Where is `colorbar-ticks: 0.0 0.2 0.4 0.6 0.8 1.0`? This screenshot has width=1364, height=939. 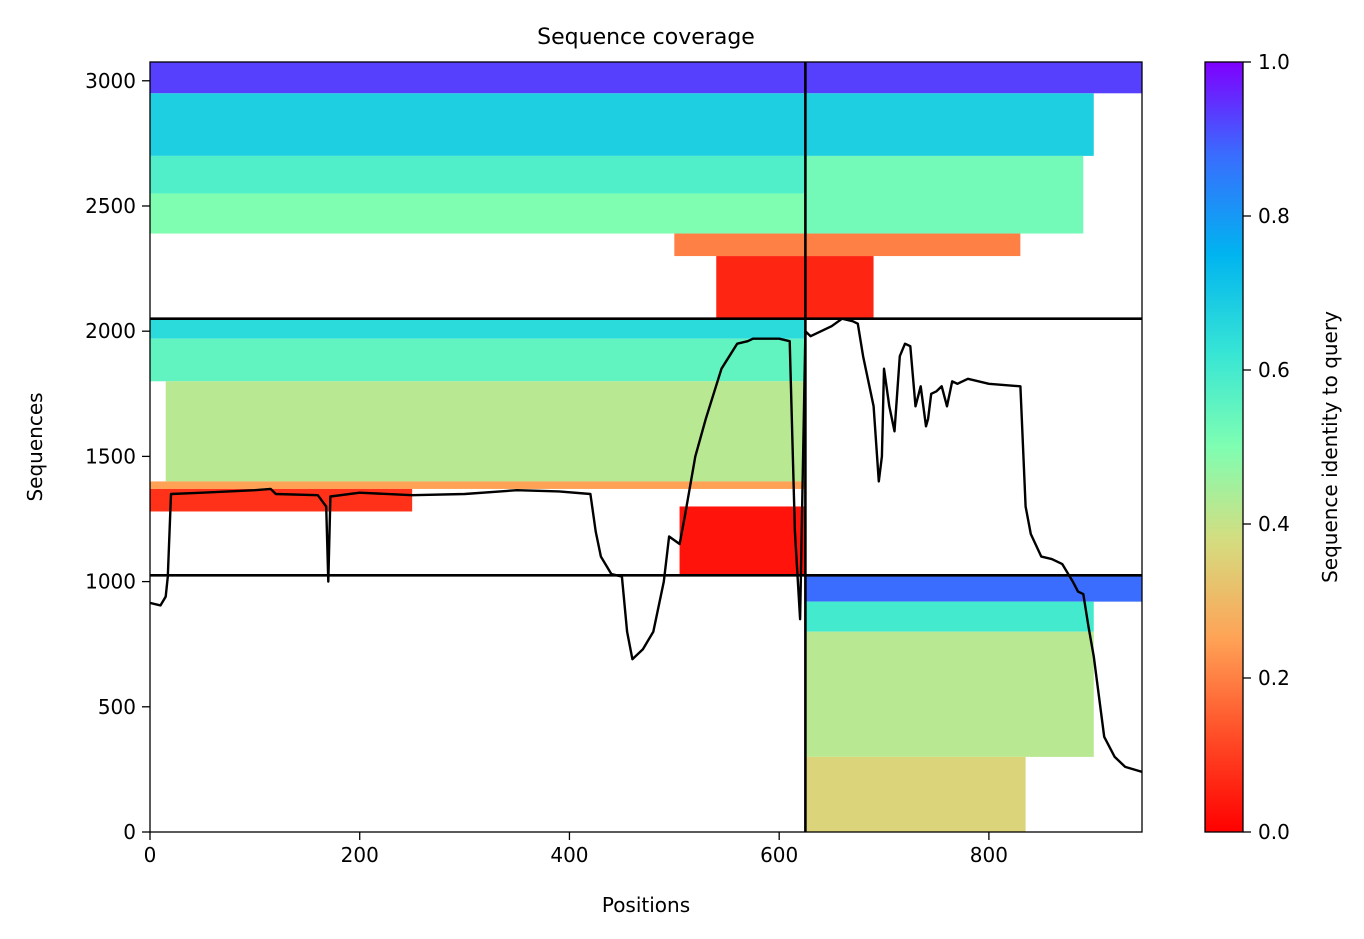
colorbar-ticks: 0.0 0.2 0.4 0.6 0.8 1.0 is located at coordinates (1266, 447).